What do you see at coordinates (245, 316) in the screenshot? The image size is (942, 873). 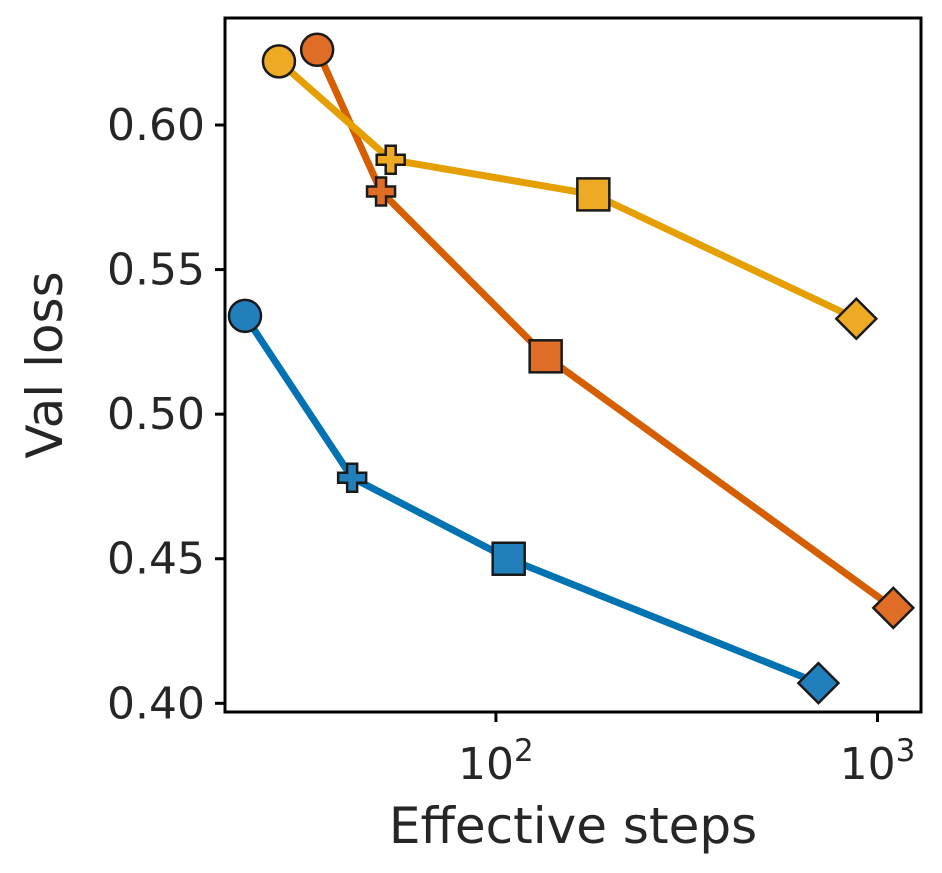 I see `marker-blue-circle` at bounding box center [245, 316].